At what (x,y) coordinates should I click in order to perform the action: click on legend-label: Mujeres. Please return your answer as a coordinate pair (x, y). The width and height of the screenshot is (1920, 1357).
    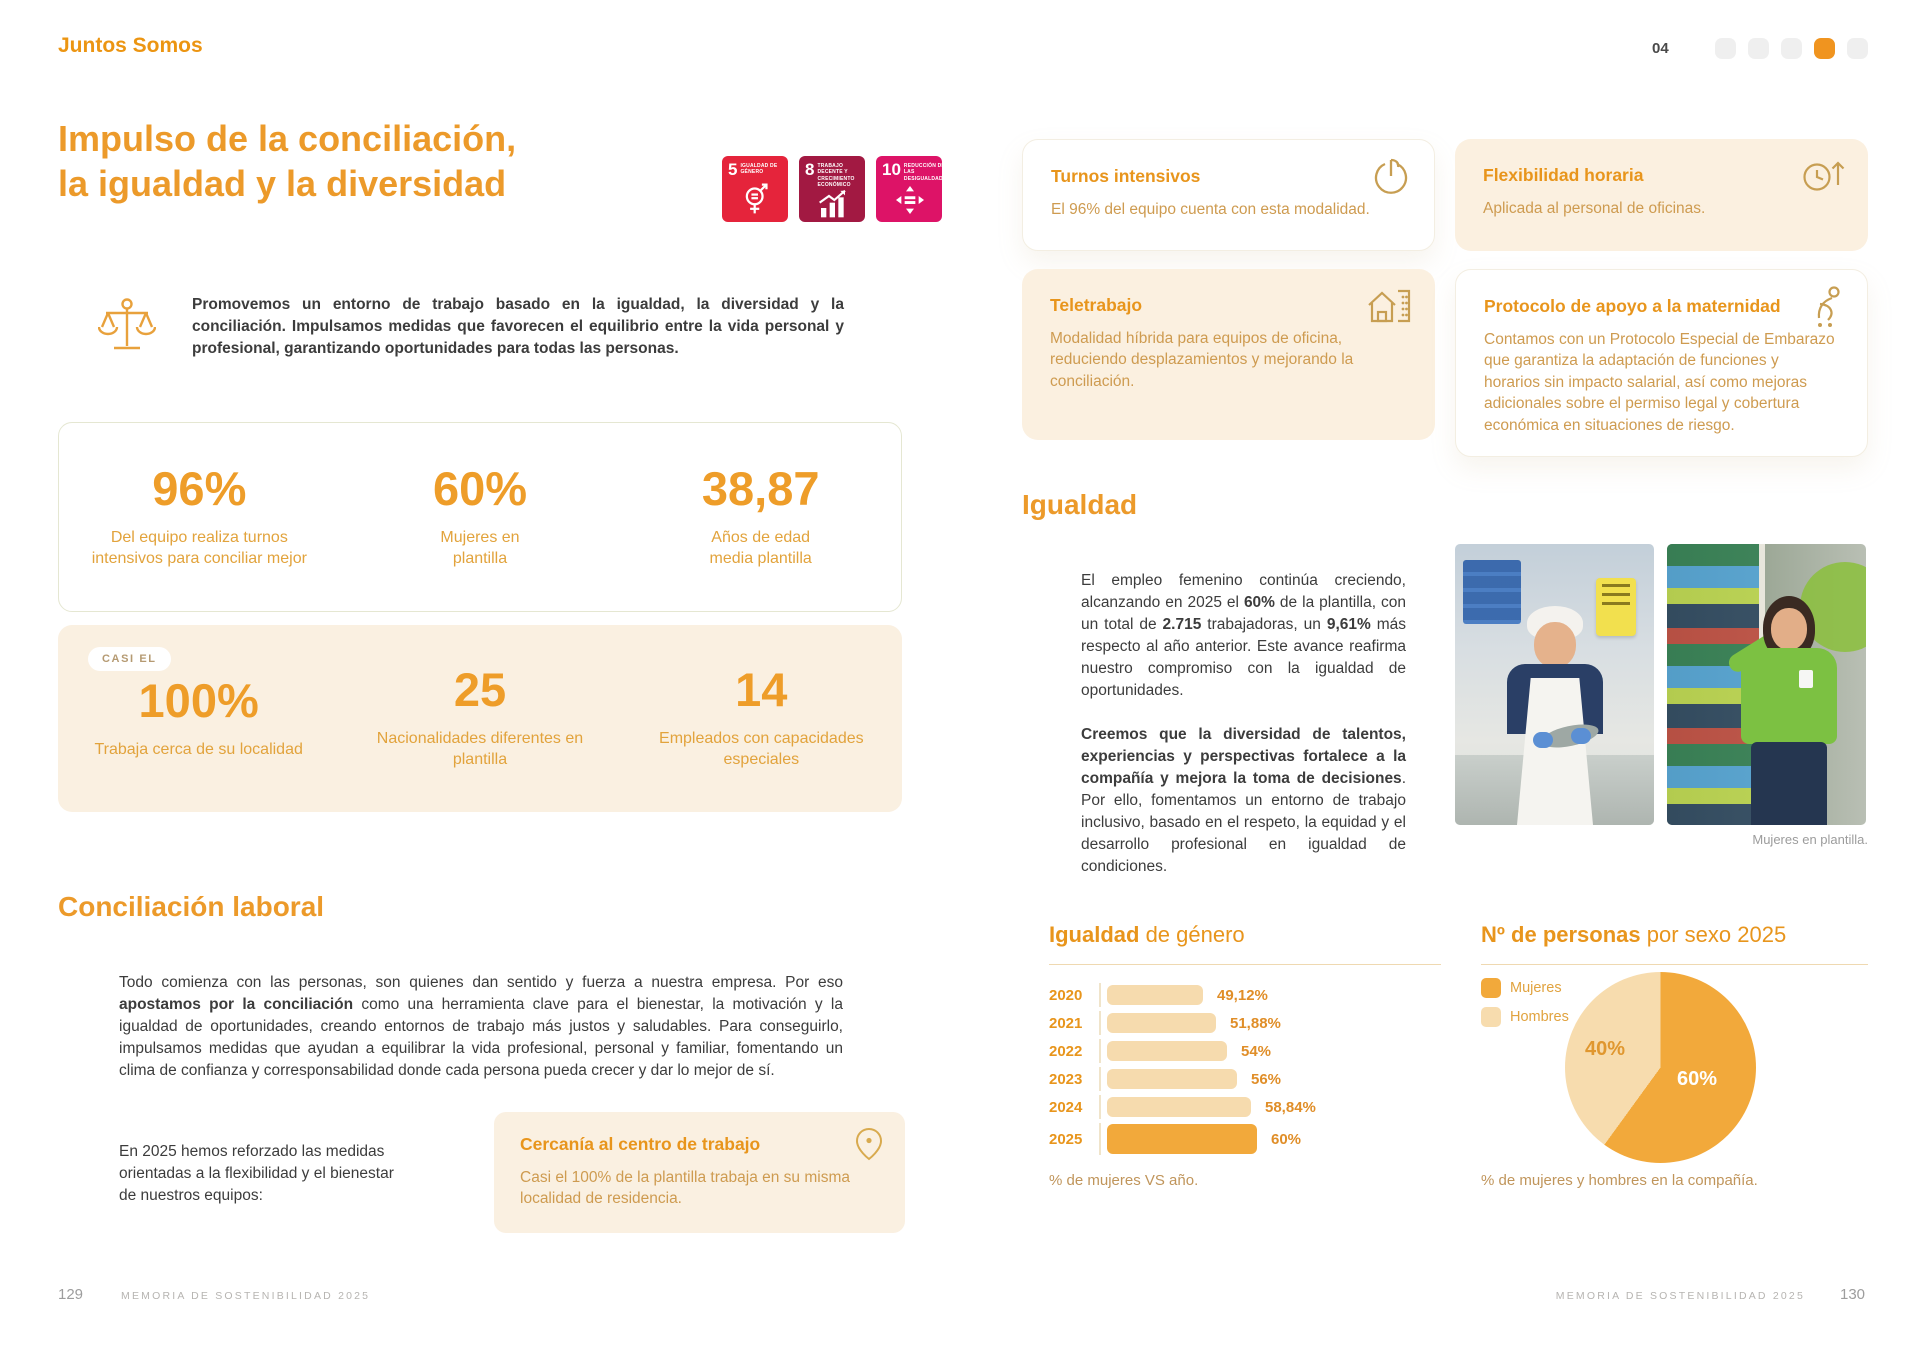
    Looking at the image, I should click on (1536, 988).